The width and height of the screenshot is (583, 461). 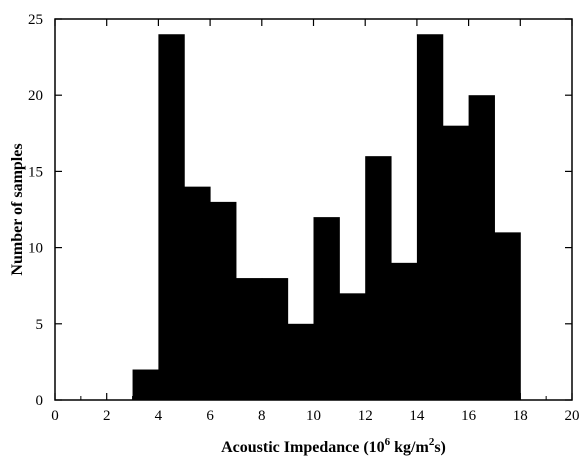 What do you see at coordinates (159, 416) in the screenshot?
I see `x-tick-label: 4` at bounding box center [159, 416].